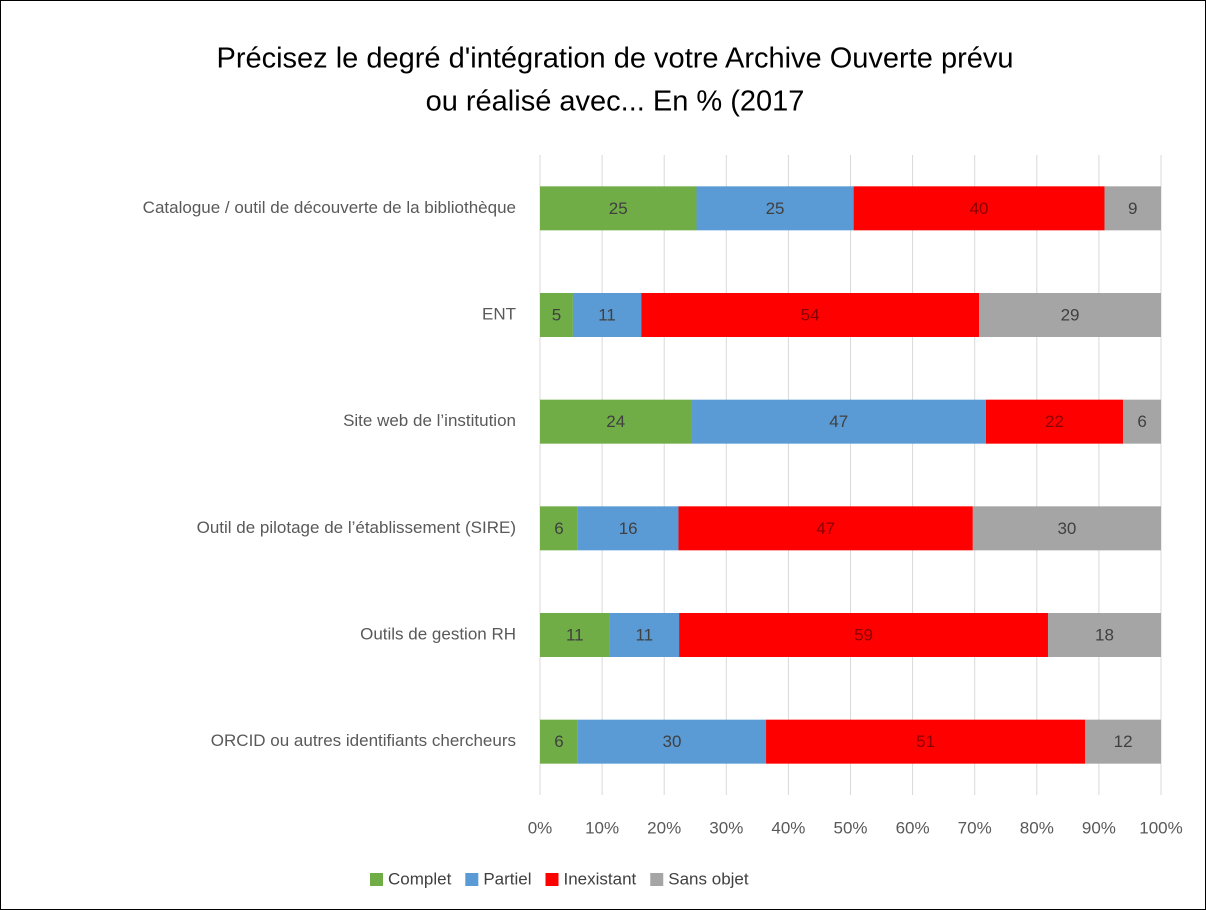  Describe the element at coordinates (429, 420) in the screenshot. I see `y-tick-label: Site web de l’institution` at that location.